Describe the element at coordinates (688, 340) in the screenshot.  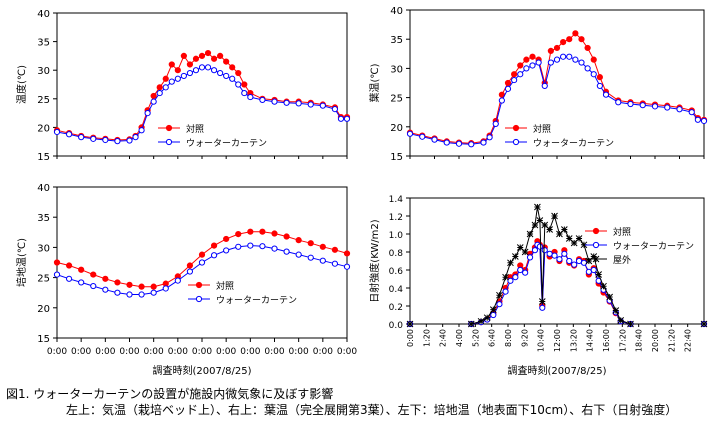
I see `x-tick-label: 22:40` at that location.